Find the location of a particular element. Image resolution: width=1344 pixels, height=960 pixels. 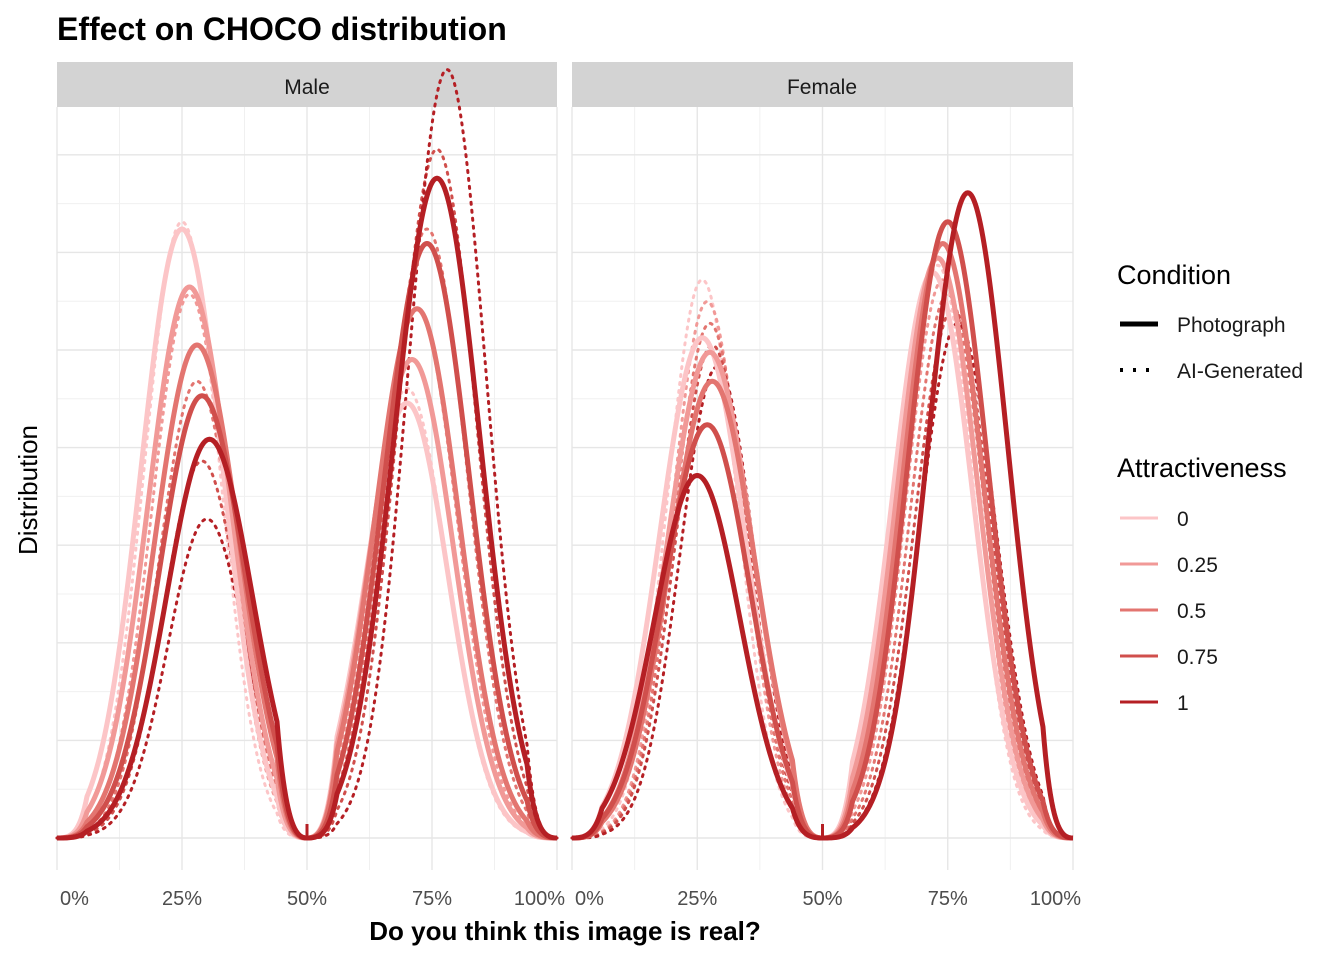

facet-label-female: Female is located at coordinates (822, 87).